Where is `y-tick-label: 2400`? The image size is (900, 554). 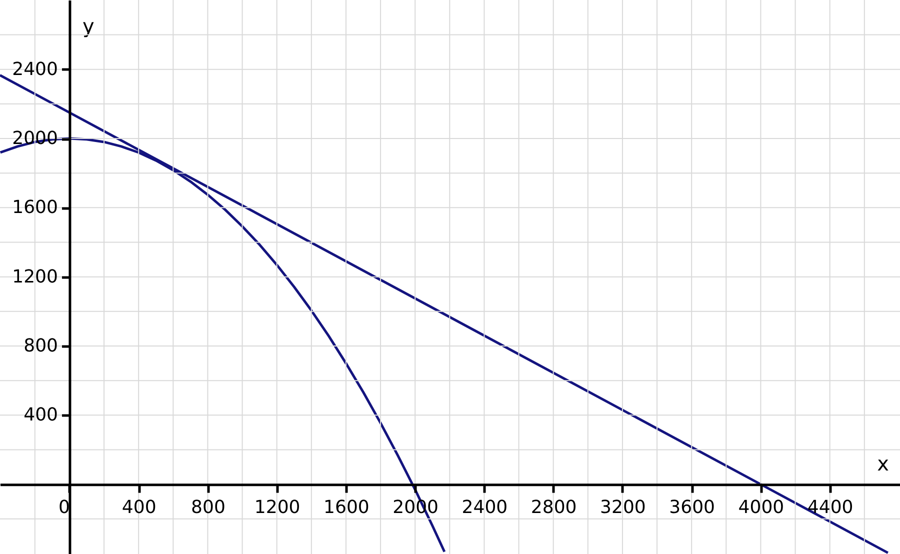 y-tick-label: 2400 is located at coordinates (35, 69).